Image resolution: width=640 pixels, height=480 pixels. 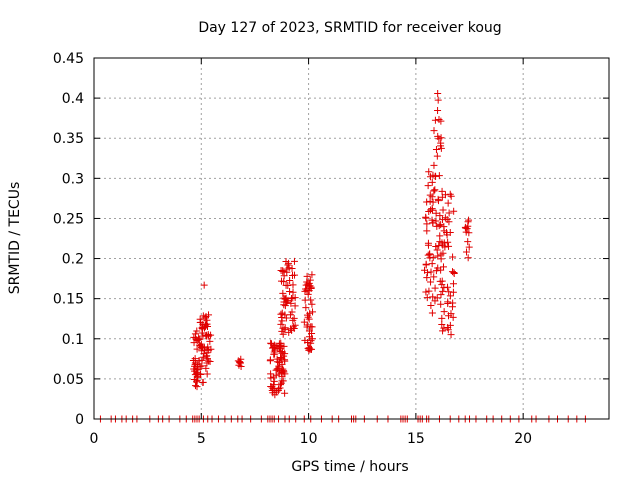 I want to click on x-tick-label: 20, so click(x=523, y=439).